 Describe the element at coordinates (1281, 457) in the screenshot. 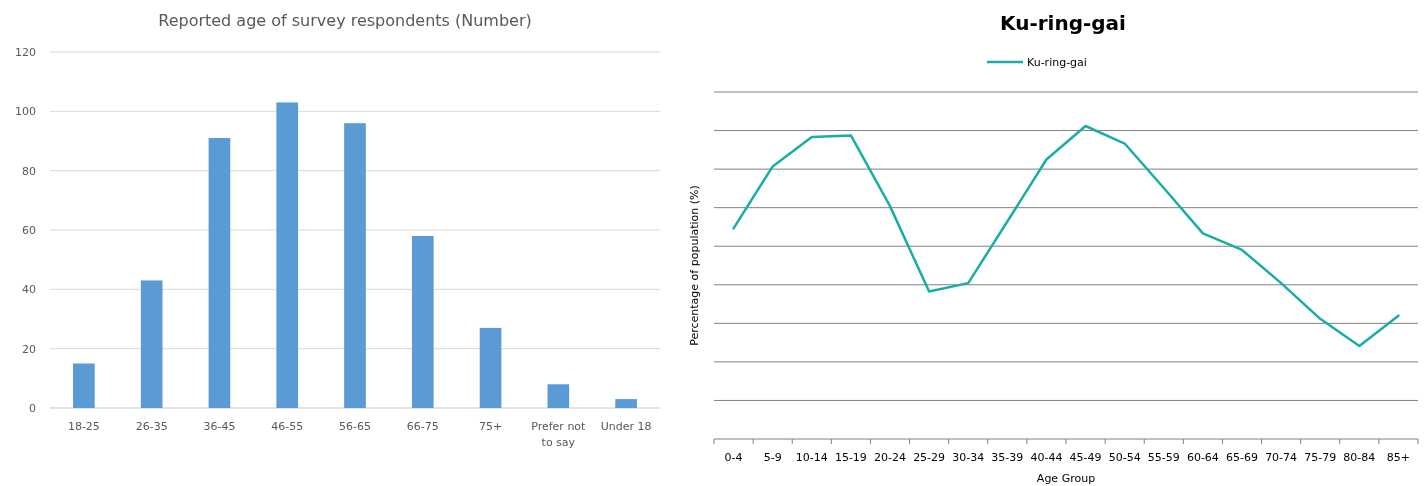

I see `x-tick-label: 70-74` at that location.